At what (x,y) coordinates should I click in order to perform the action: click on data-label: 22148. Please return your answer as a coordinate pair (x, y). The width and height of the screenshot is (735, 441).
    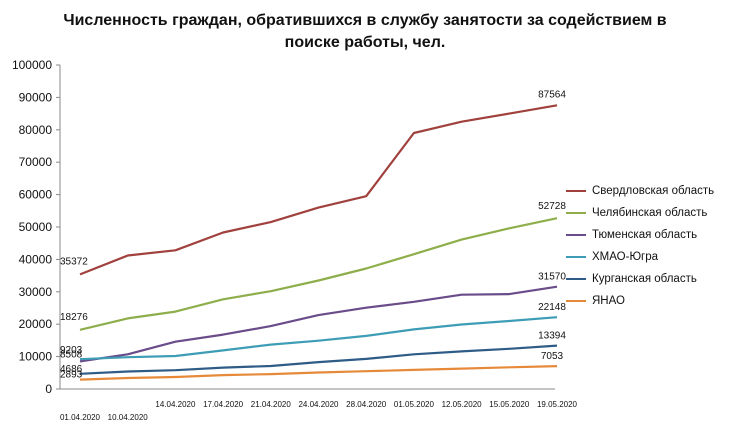
    Looking at the image, I should click on (552, 307).